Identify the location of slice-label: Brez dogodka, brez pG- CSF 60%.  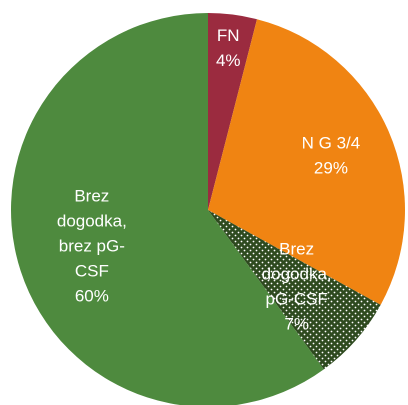
(92, 246).